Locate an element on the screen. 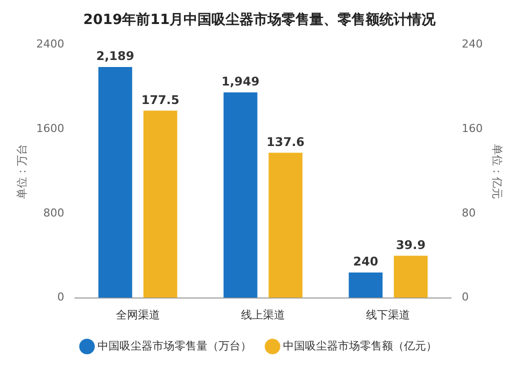 Image resolution: width=519 pixels, height=370 pixels. data-label: 39.9 is located at coordinates (411, 245).